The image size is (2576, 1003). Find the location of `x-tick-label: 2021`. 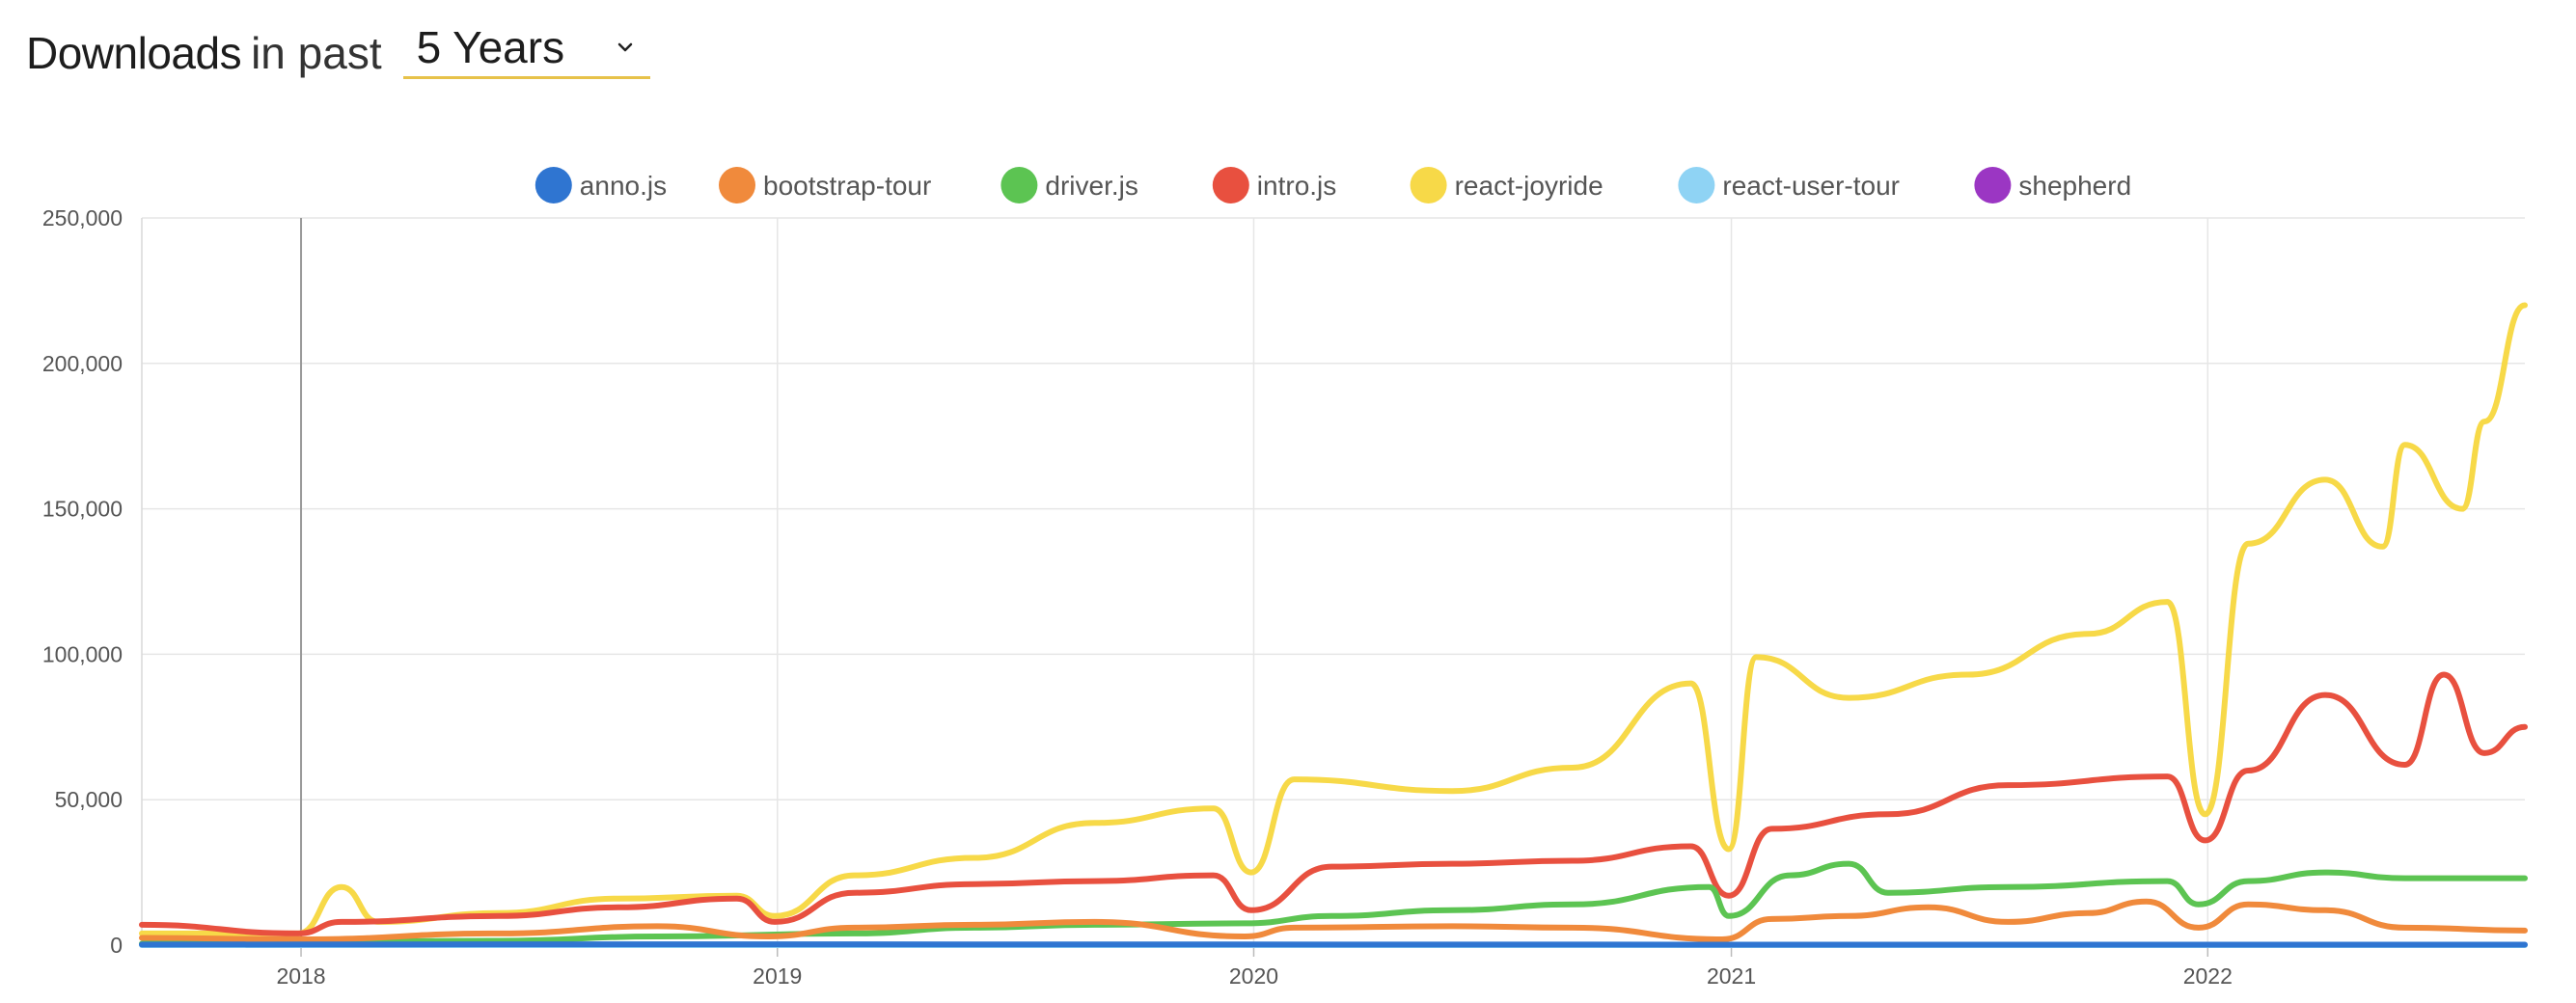

x-tick-label: 2021 is located at coordinates (1732, 976).